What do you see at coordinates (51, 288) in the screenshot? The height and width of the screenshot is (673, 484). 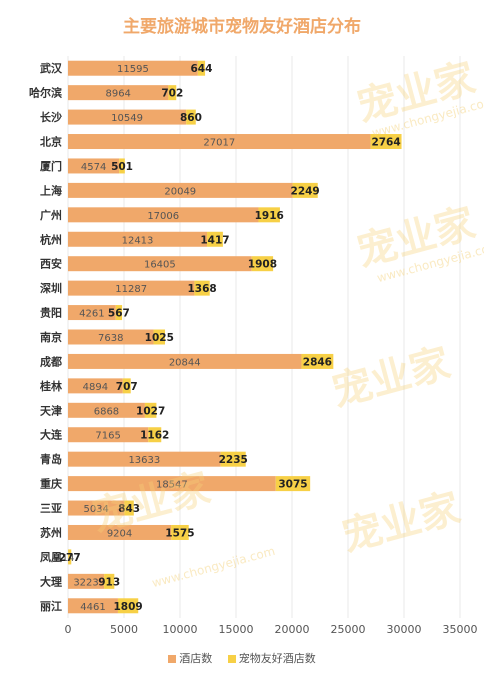 I see `category-label: 深圳` at bounding box center [51, 288].